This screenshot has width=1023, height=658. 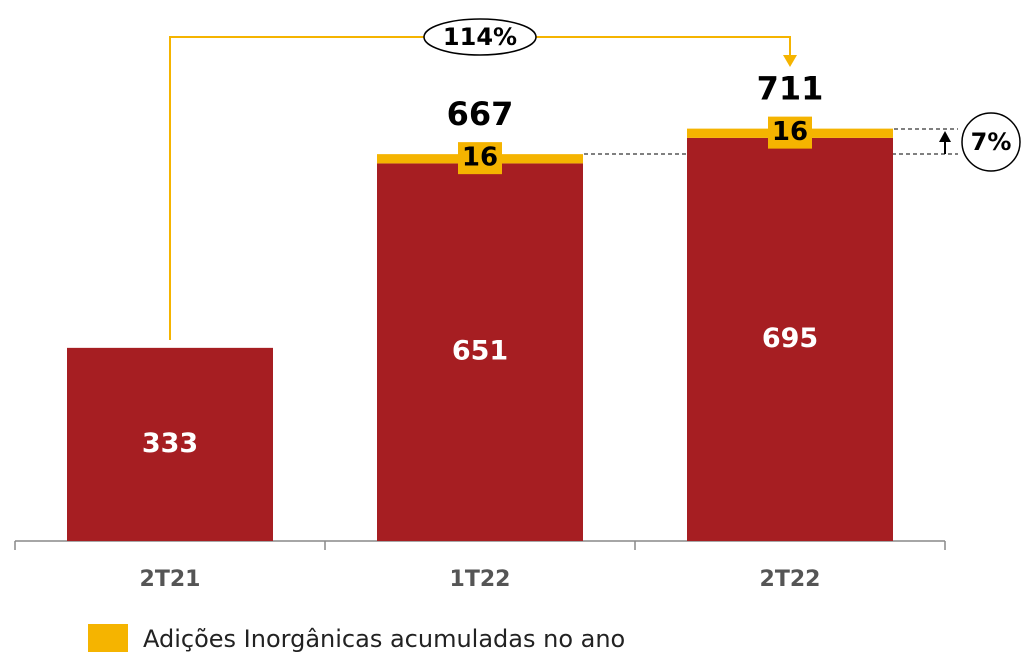 I want to click on value-label: 651, so click(x=480, y=351).